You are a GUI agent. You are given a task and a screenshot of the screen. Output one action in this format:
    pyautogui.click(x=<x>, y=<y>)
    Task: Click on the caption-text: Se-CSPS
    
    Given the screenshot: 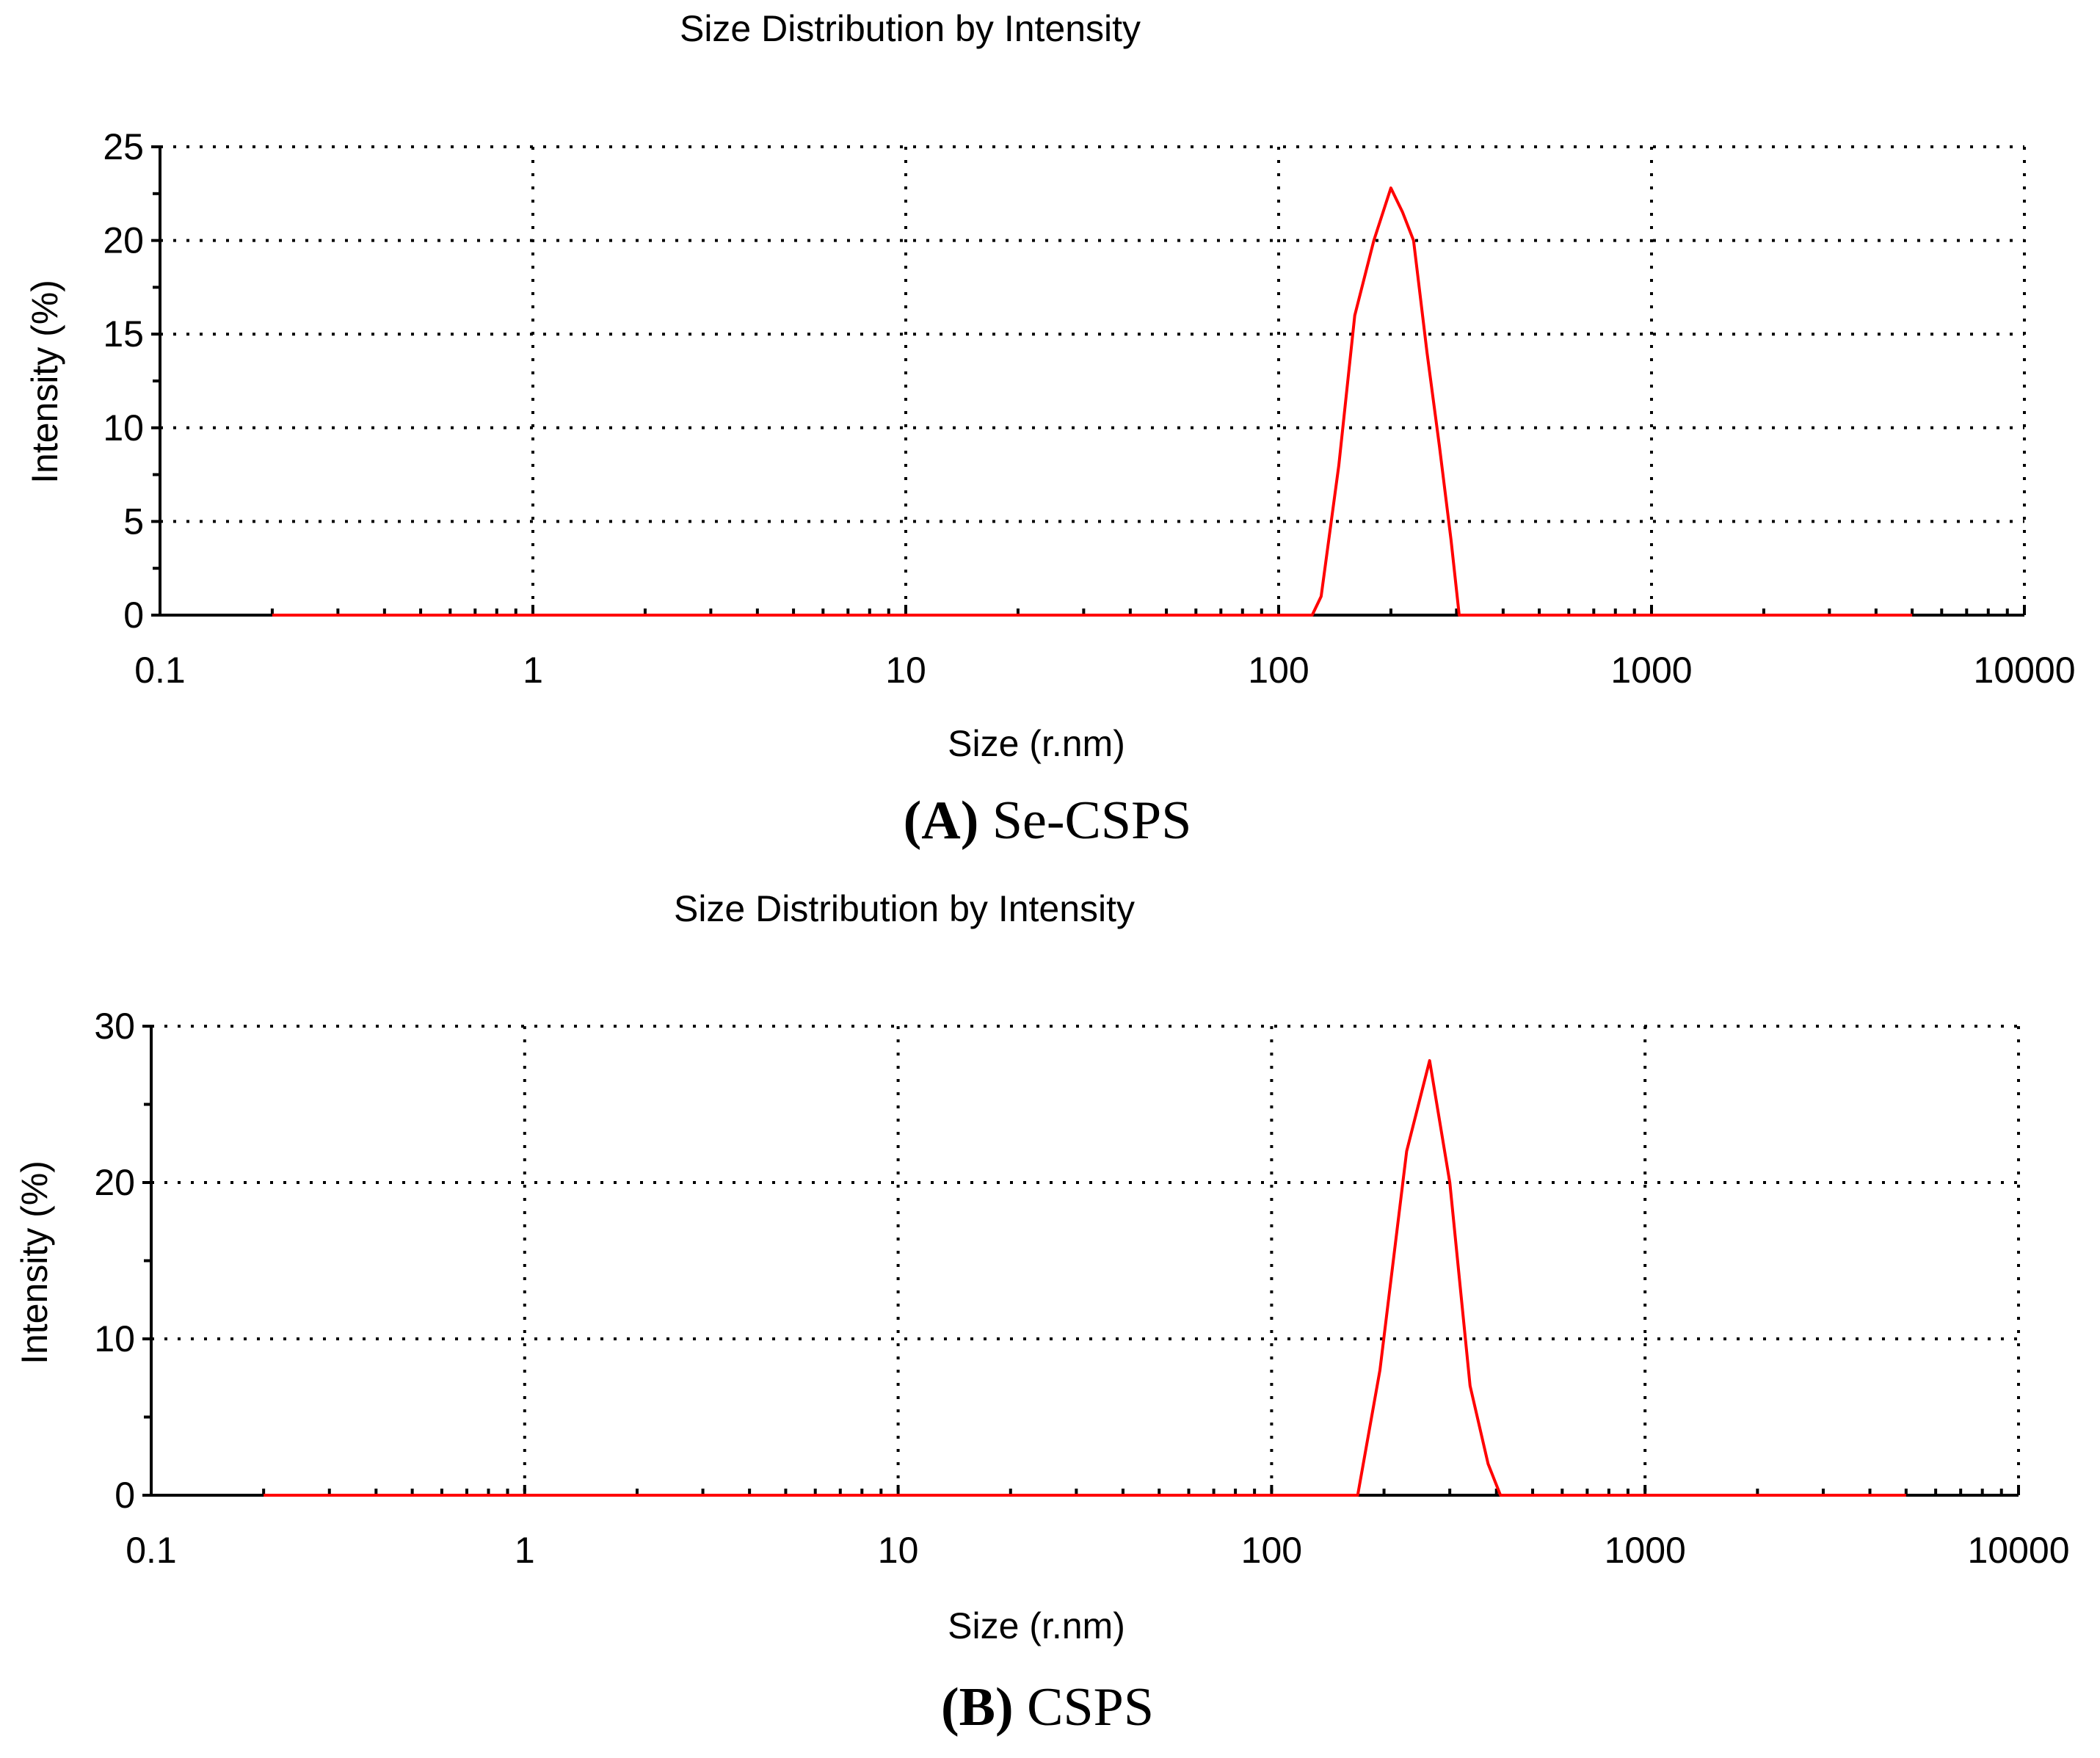 What is the action you would take?
    pyautogui.click(x=1092, y=821)
    